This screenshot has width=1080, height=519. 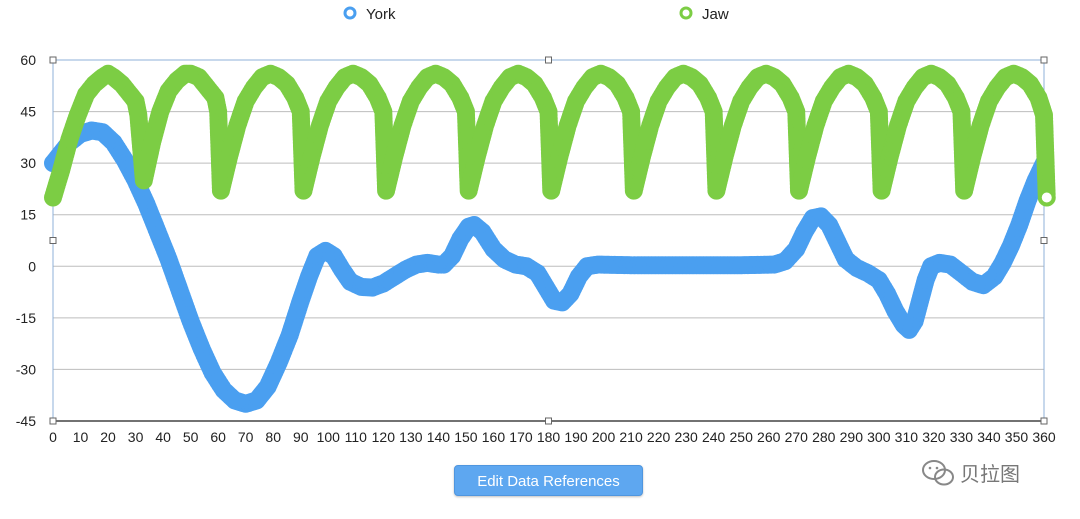 I want to click on y-tick-label: 0, so click(x=32, y=266).